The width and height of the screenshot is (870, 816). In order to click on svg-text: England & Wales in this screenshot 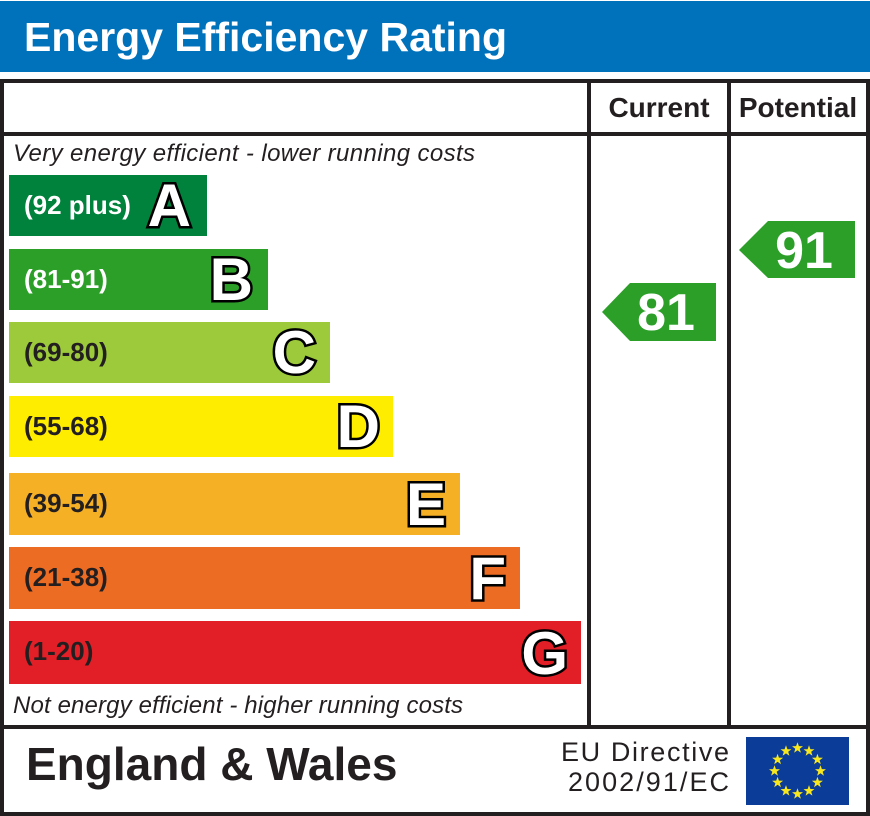, I will do `click(211, 764)`.